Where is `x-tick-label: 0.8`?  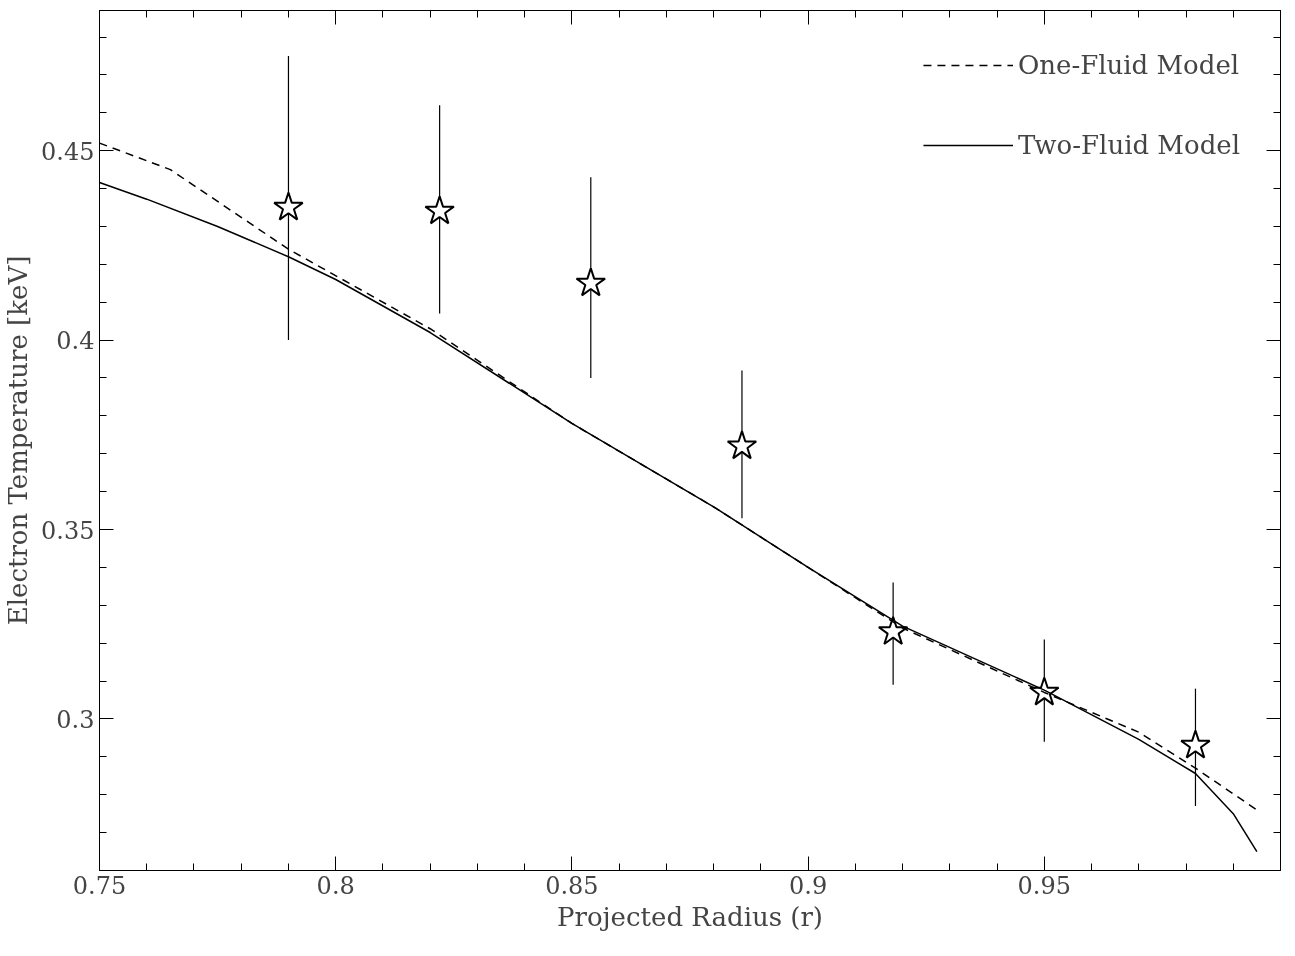
x-tick-label: 0.8 is located at coordinates (335, 885).